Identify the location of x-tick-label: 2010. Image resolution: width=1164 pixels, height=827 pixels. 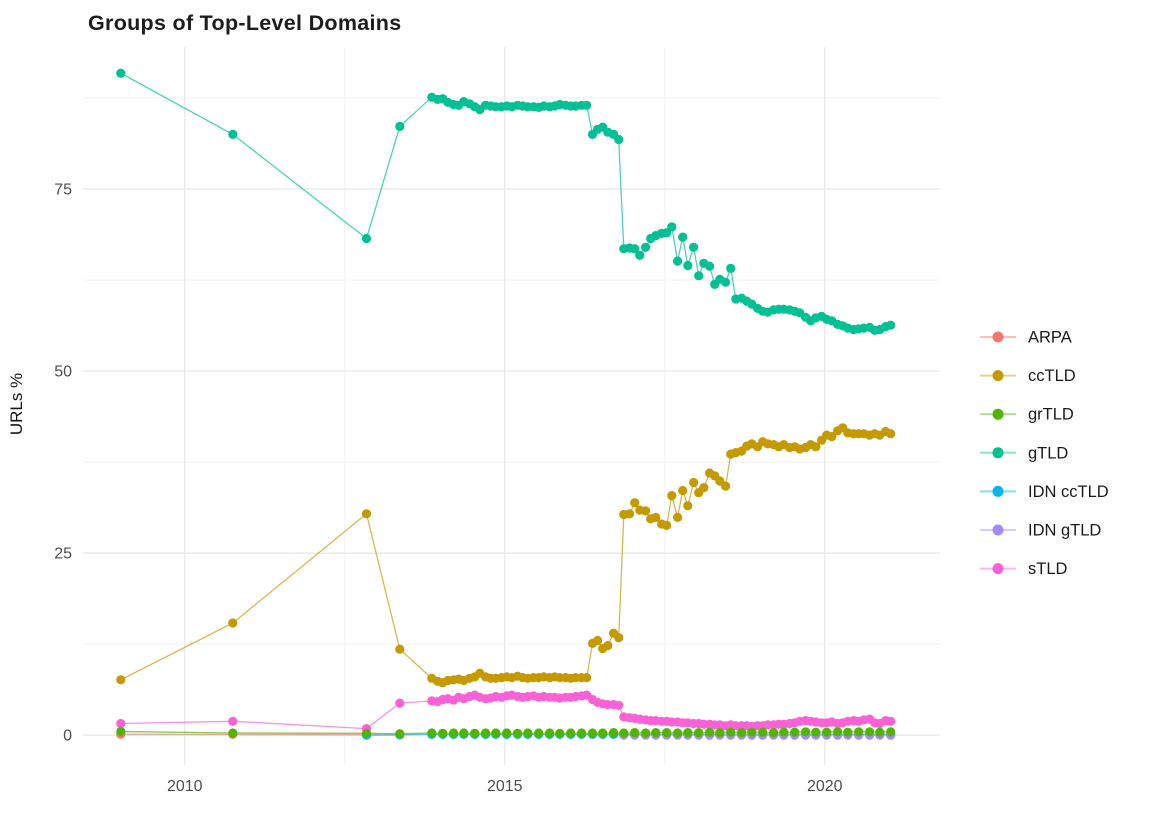
(185, 786).